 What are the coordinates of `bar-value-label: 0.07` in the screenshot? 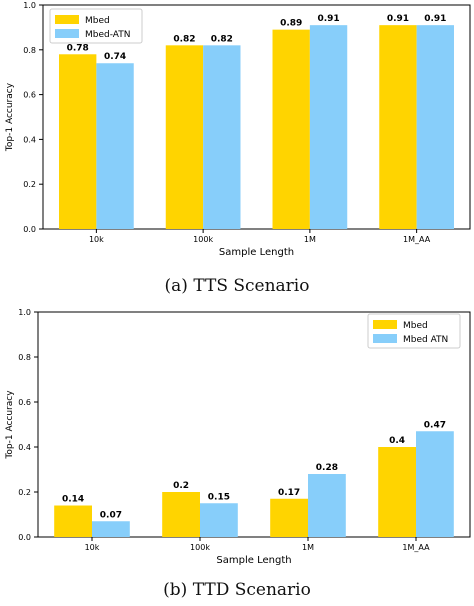 It's located at (111, 515).